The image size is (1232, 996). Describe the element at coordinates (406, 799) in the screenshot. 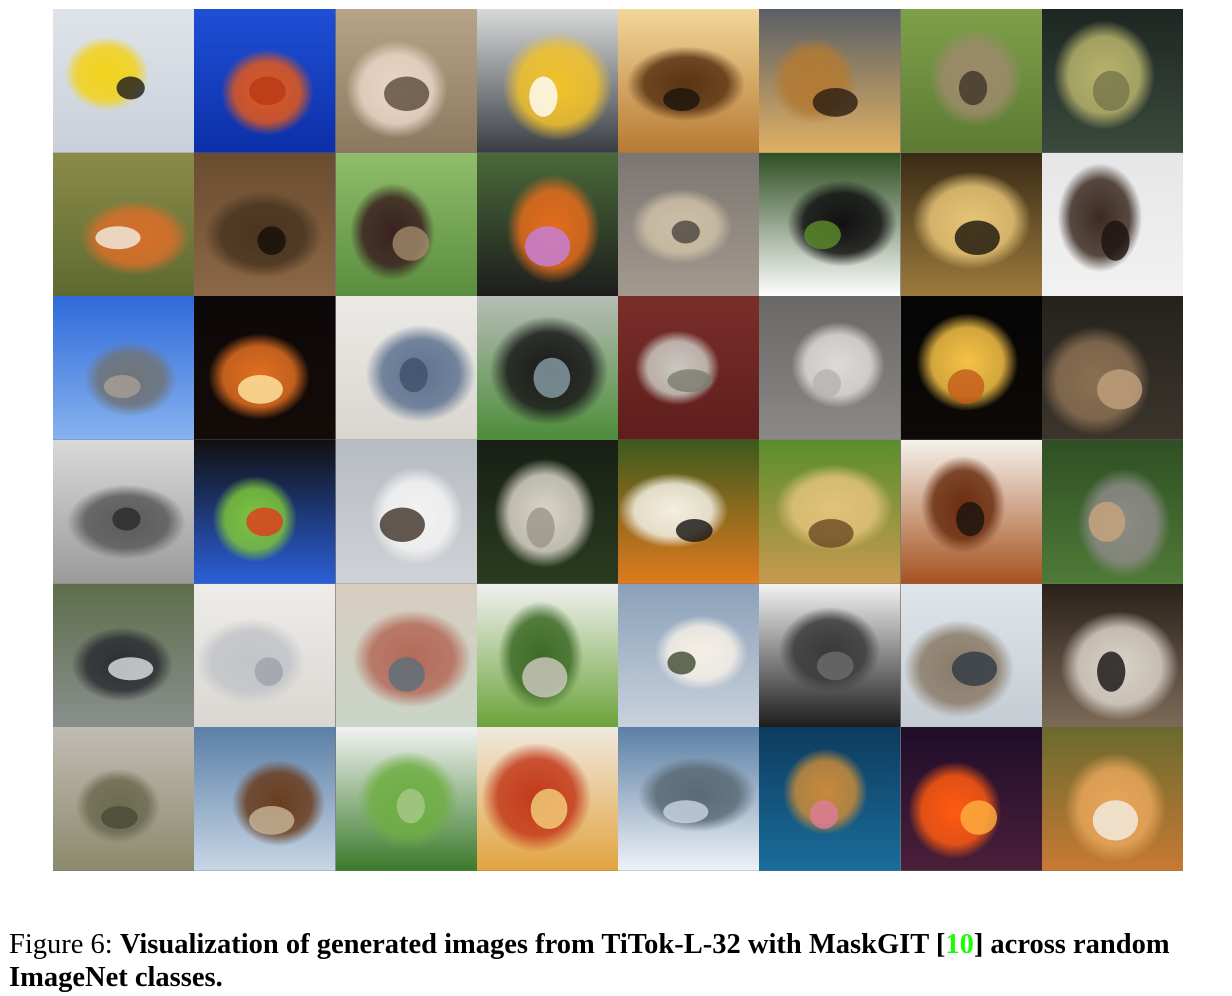

I see `broccoli-image` at that location.